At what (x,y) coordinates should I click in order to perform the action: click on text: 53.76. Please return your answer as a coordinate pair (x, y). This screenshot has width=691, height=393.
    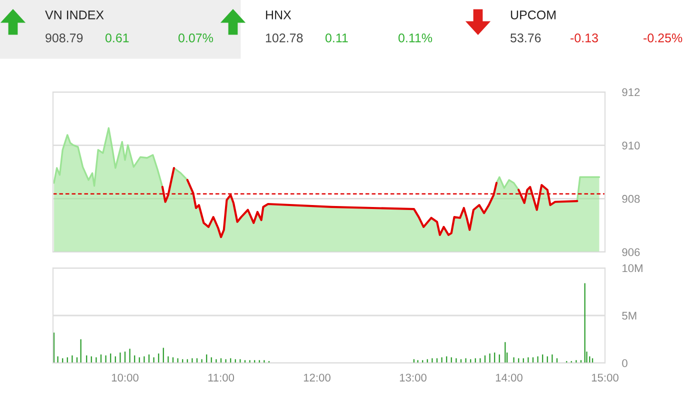
    Looking at the image, I should click on (525, 38).